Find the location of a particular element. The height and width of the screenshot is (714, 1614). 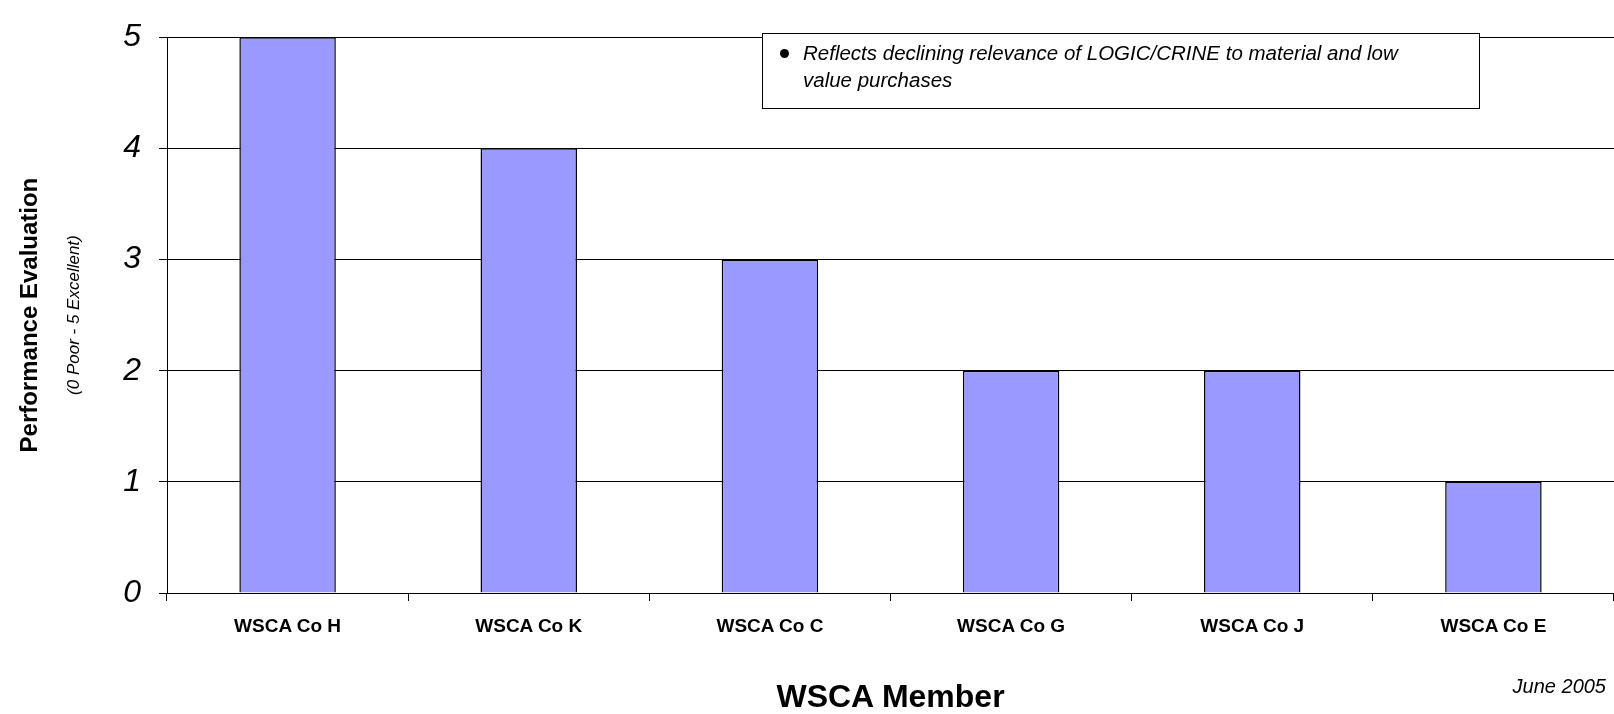

y-tick-label: 4 is located at coordinates (132, 146).